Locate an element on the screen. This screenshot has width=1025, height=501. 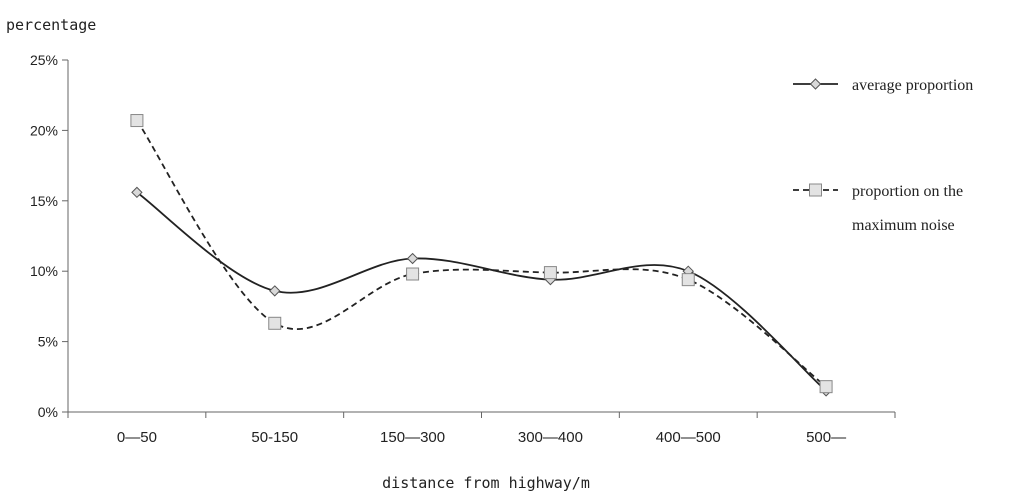
y-tick-label: 5% is located at coordinates (48, 342).